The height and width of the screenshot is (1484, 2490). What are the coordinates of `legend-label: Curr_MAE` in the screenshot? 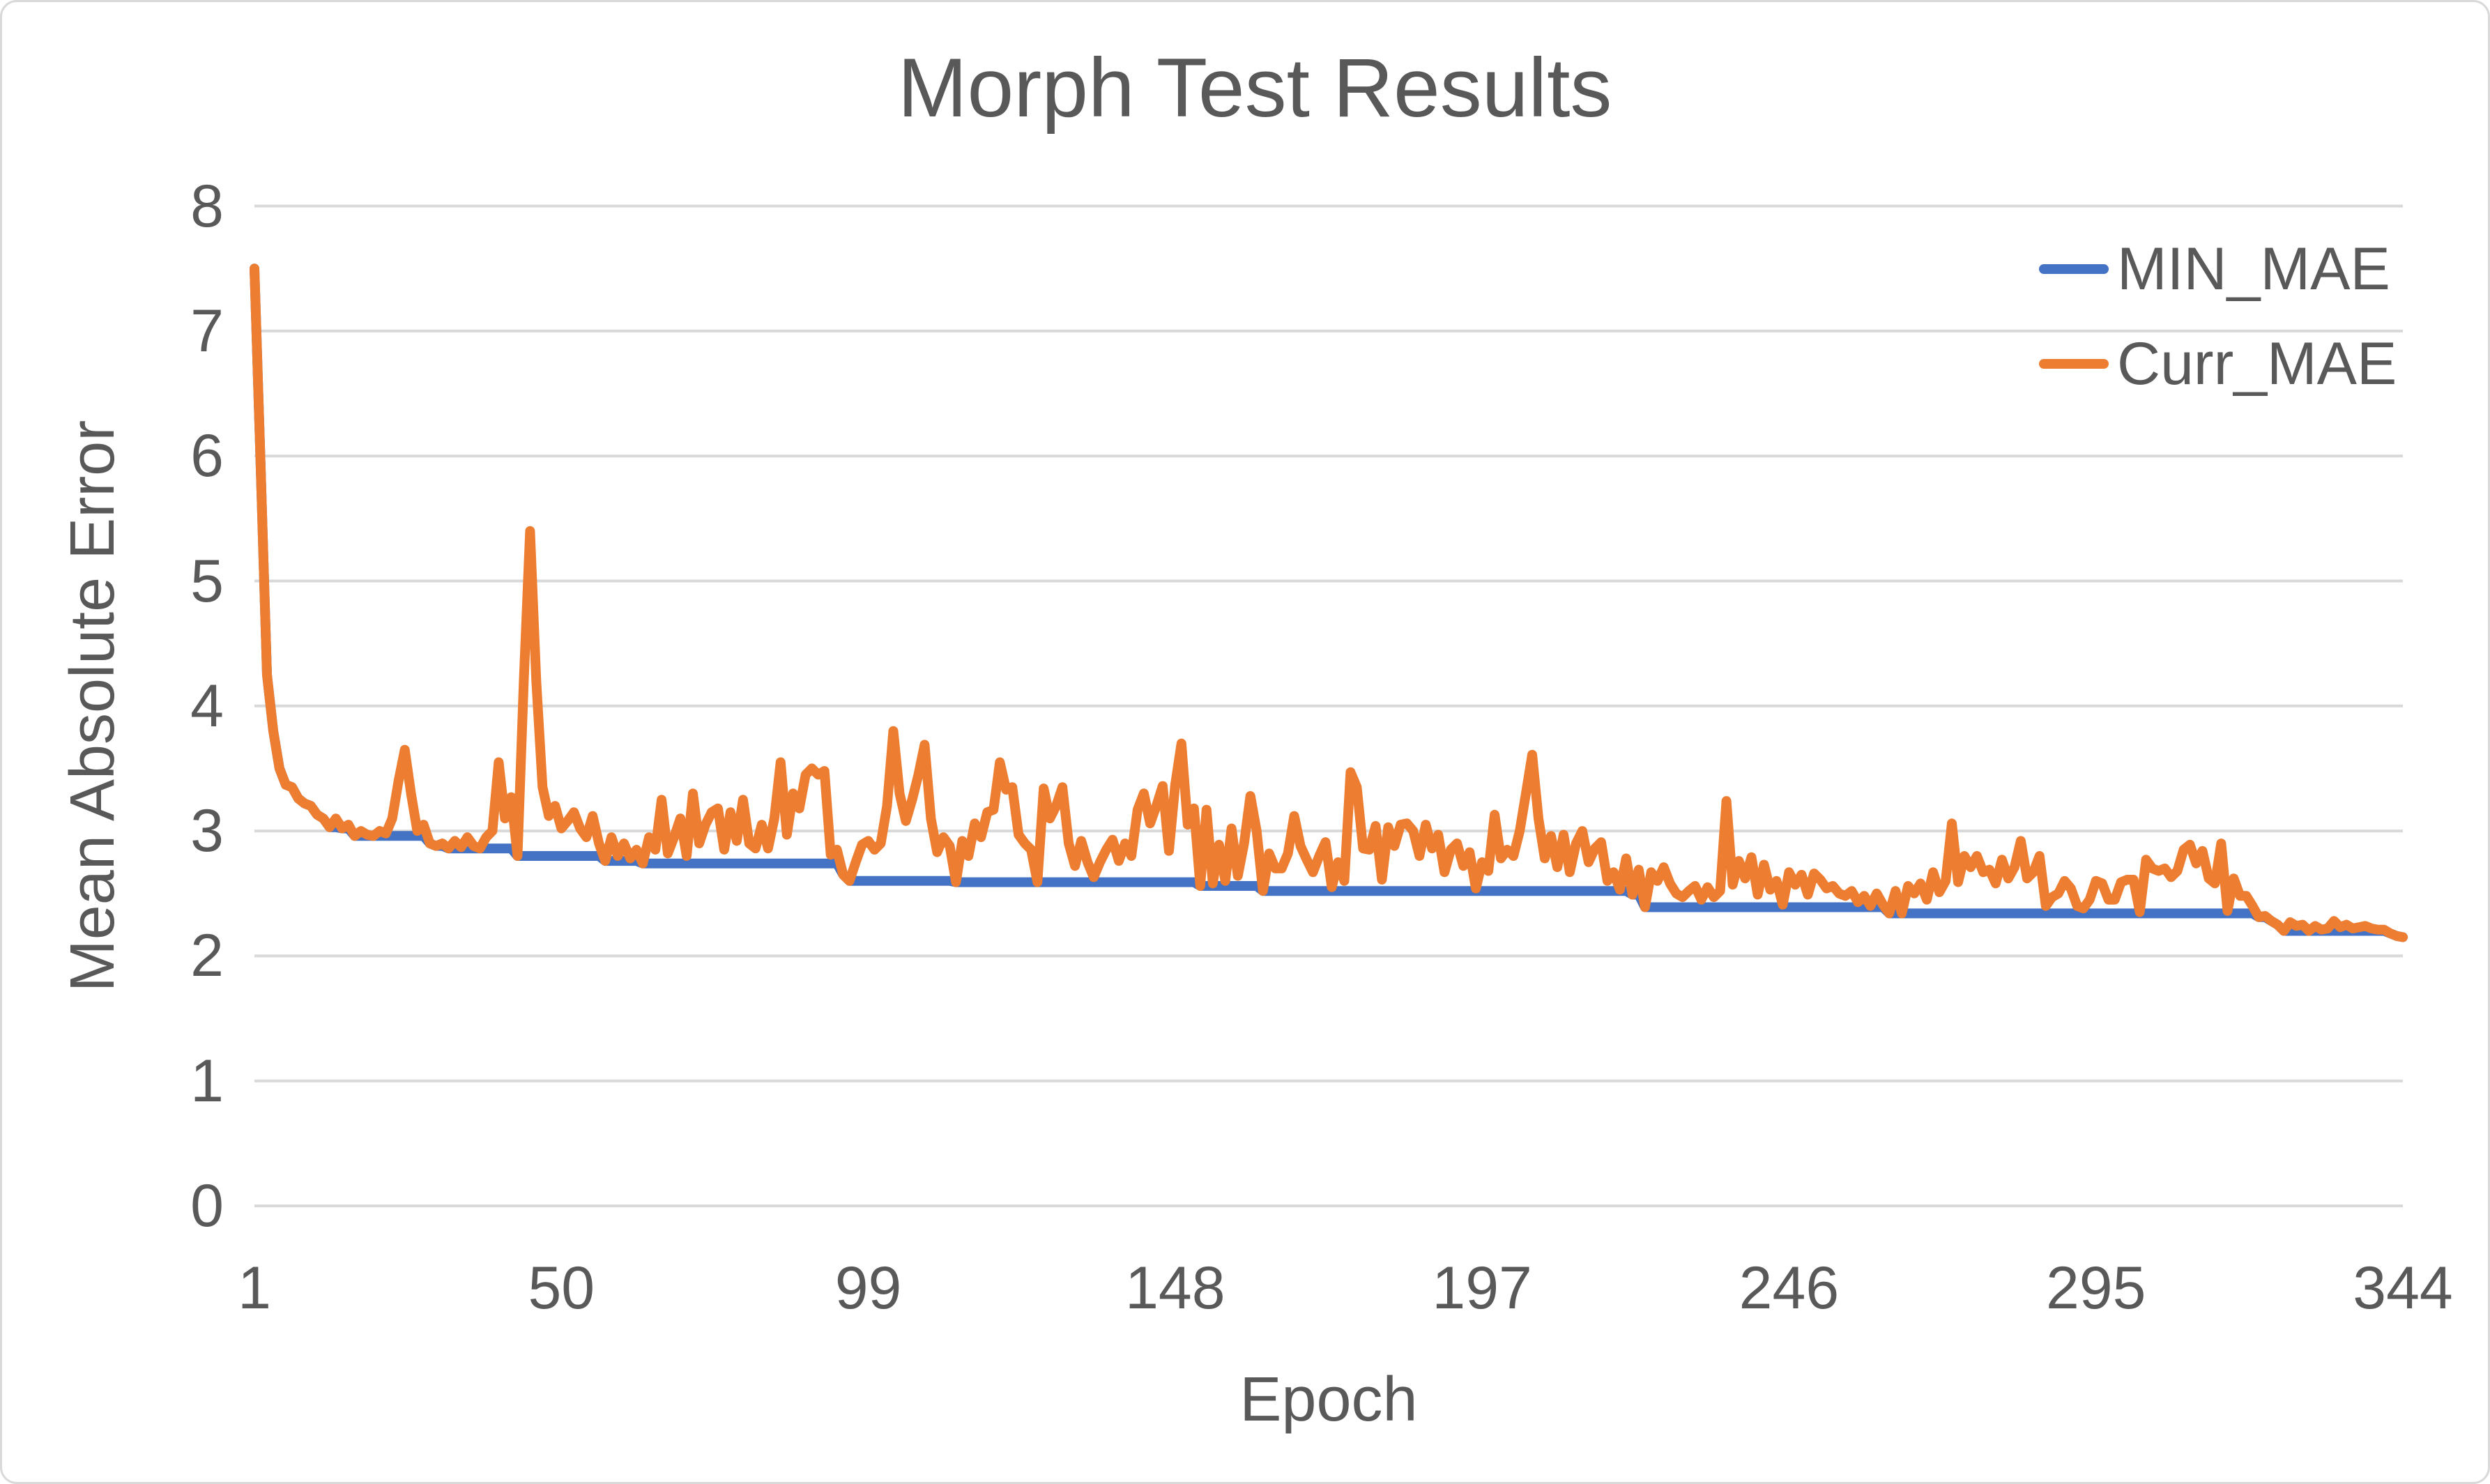 It's located at (2257, 363).